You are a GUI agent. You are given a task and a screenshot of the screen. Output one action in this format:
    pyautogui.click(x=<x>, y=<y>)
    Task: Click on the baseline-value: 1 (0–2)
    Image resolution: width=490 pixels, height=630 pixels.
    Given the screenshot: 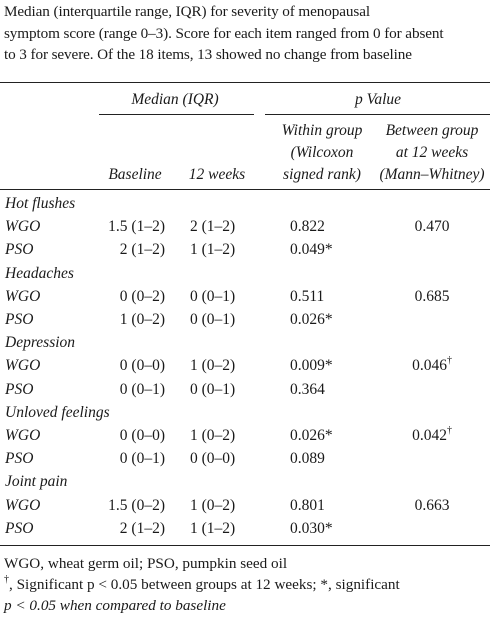 What is the action you would take?
    pyautogui.click(x=142, y=320)
    